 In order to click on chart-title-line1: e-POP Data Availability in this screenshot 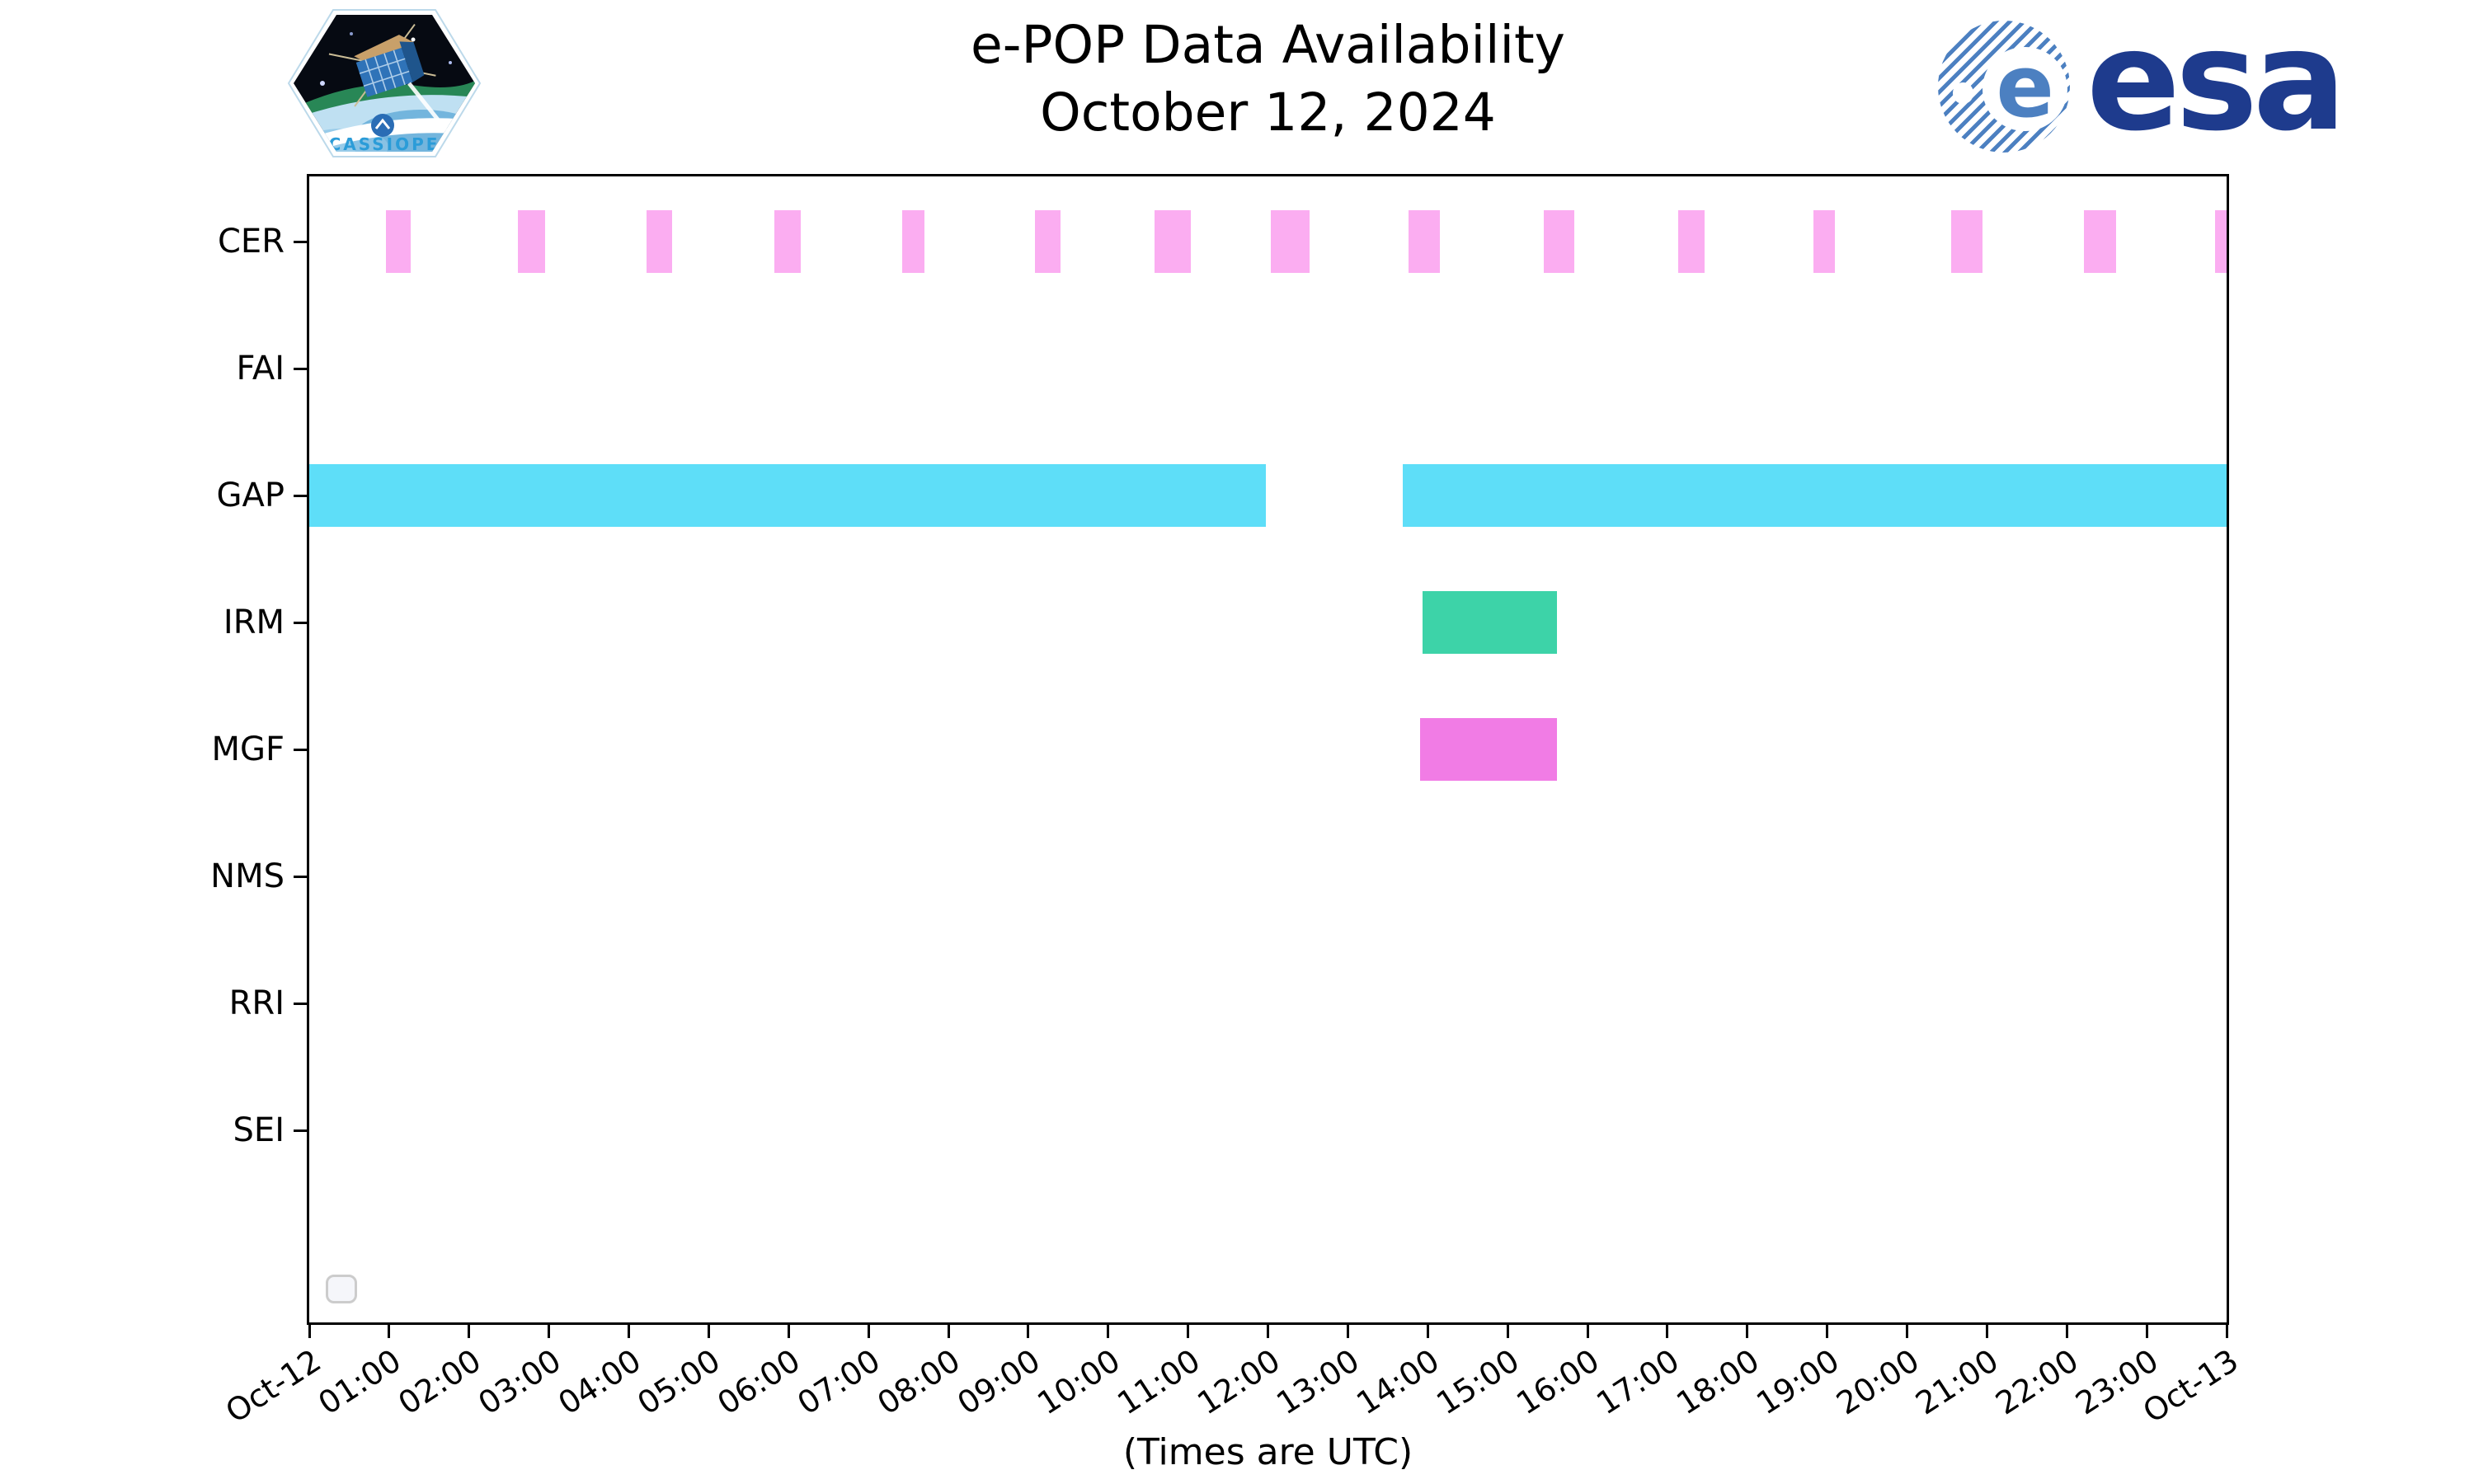, I will do `click(1268, 45)`.